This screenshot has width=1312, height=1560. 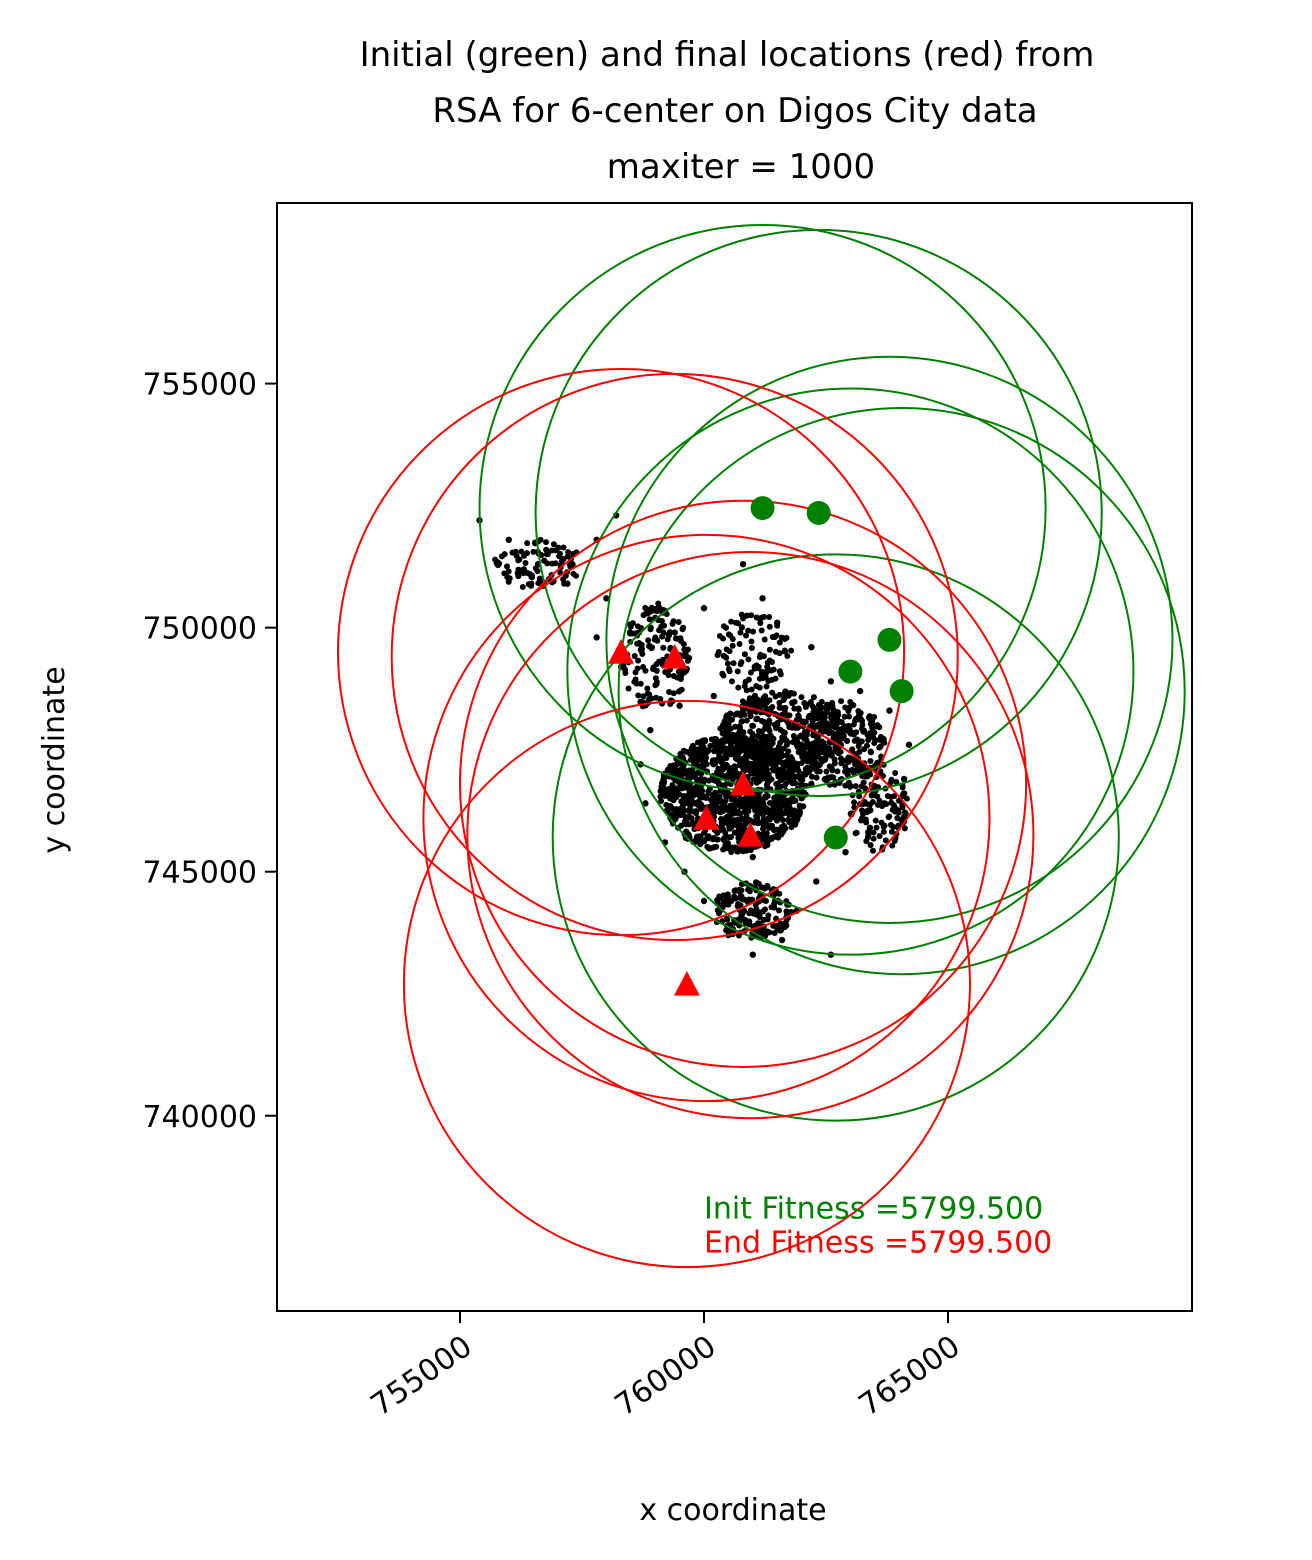 I want to click on y-tick-label: 740000, so click(x=199, y=1117).